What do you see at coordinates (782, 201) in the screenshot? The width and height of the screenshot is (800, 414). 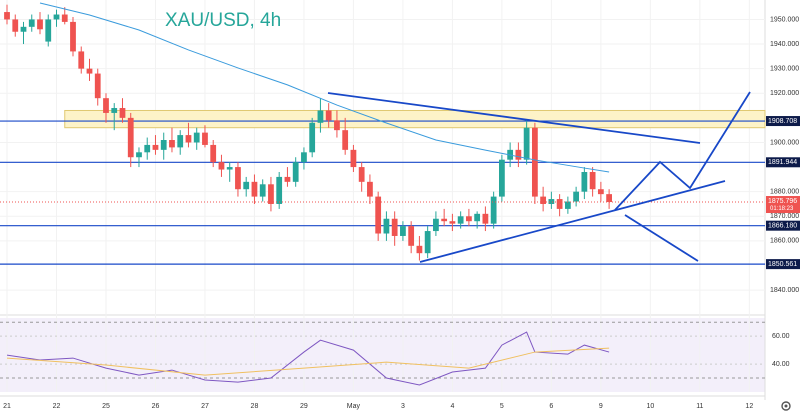 I see `current-price-label: 1875.796` at bounding box center [782, 201].